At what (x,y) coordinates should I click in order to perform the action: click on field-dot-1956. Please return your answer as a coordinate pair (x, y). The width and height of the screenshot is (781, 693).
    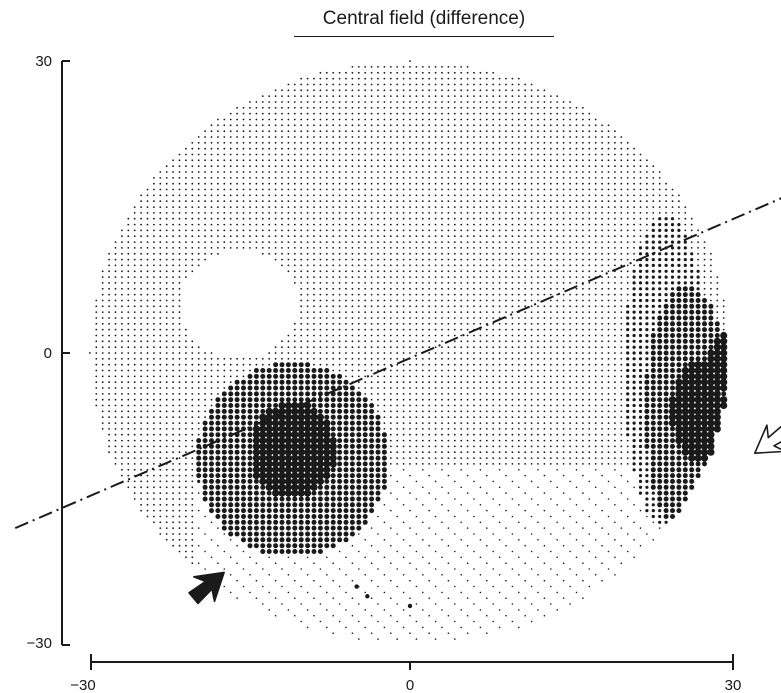
    Looking at the image, I should click on (282, 236).